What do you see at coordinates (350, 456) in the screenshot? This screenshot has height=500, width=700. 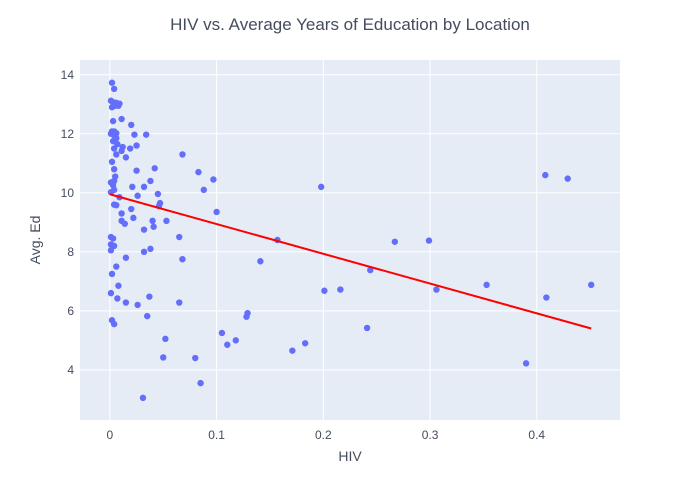 I see `x-axis-label: HIV` at bounding box center [350, 456].